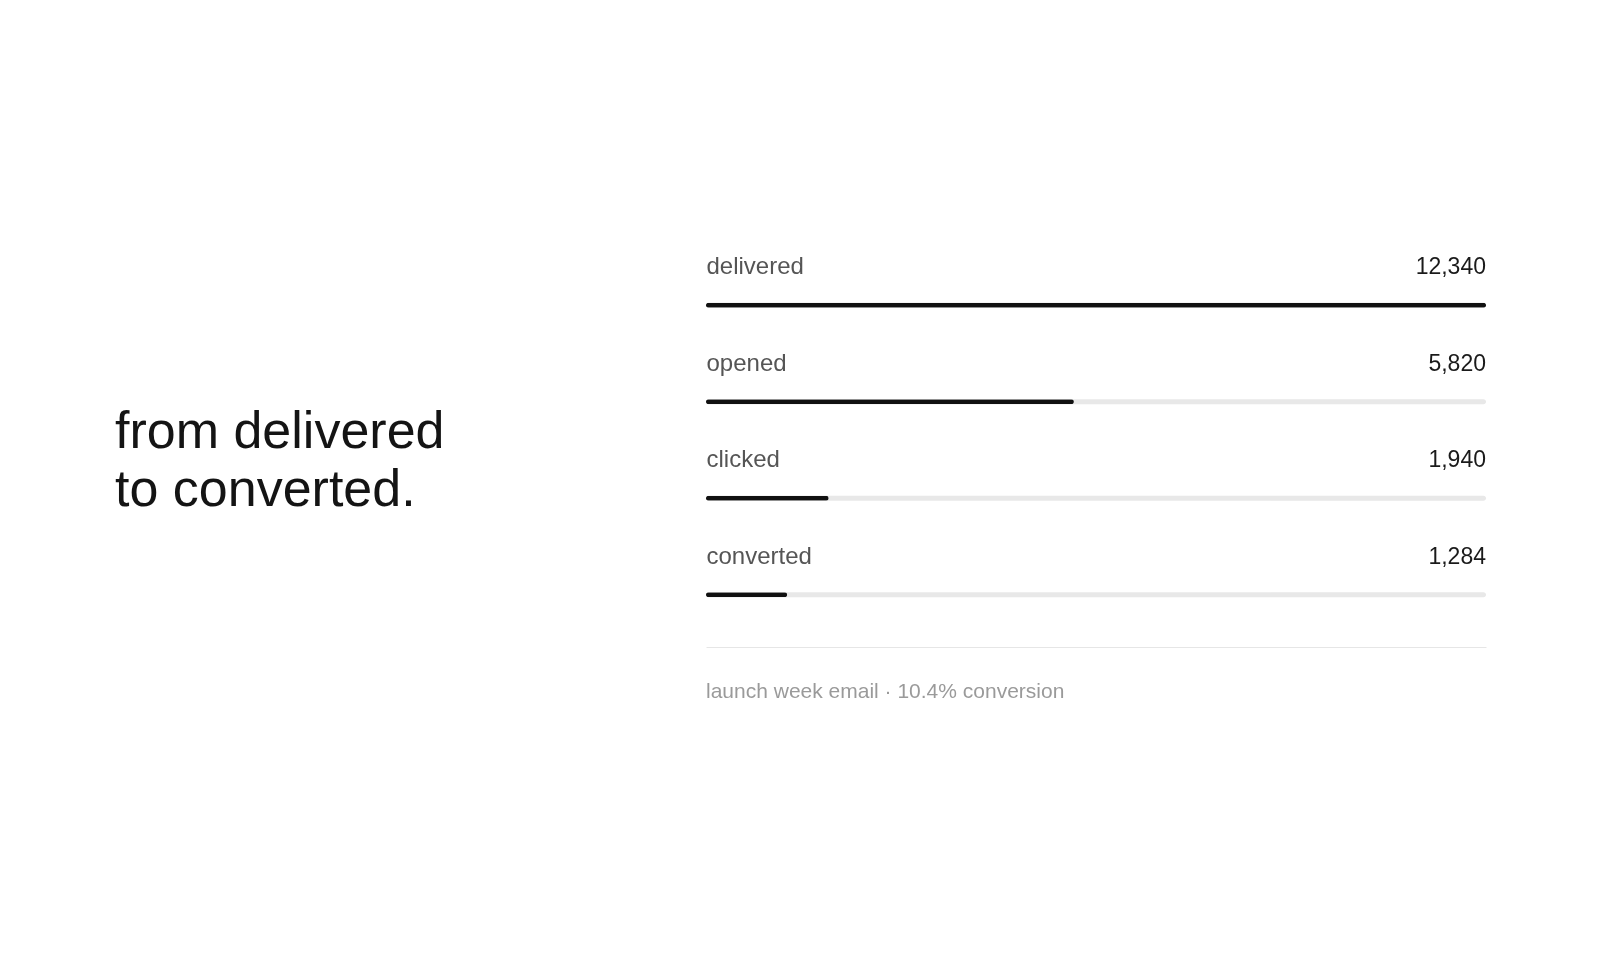 The image size is (1600, 957). Describe the element at coordinates (1450, 266) in the screenshot. I see `data-label: 12,340` at that location.